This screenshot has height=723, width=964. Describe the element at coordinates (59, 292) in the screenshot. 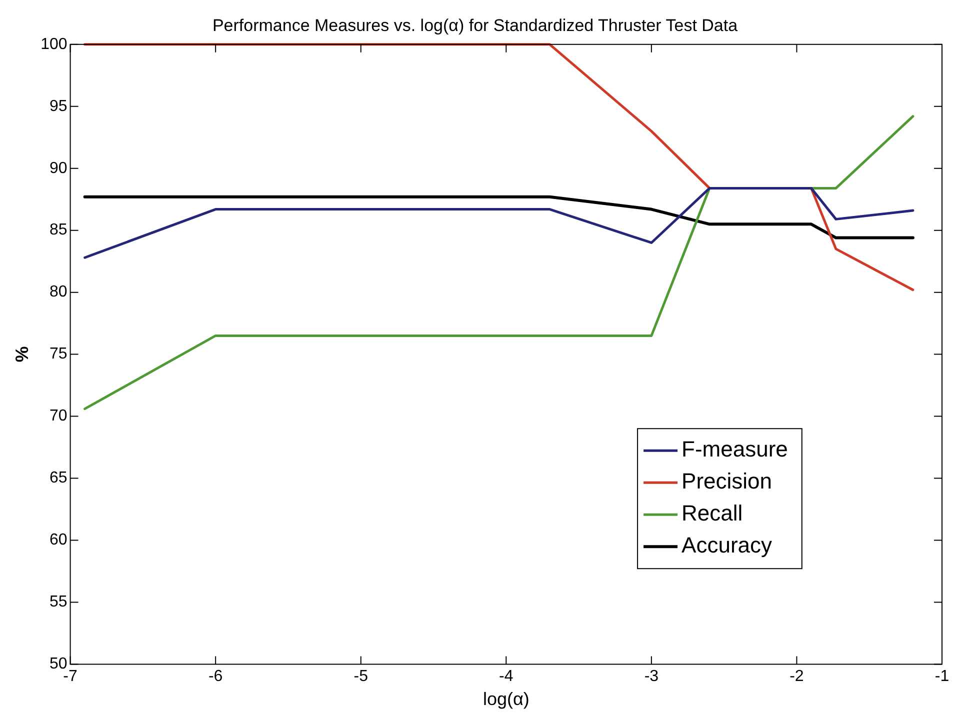

I see `y-tick-label: 80` at that location.